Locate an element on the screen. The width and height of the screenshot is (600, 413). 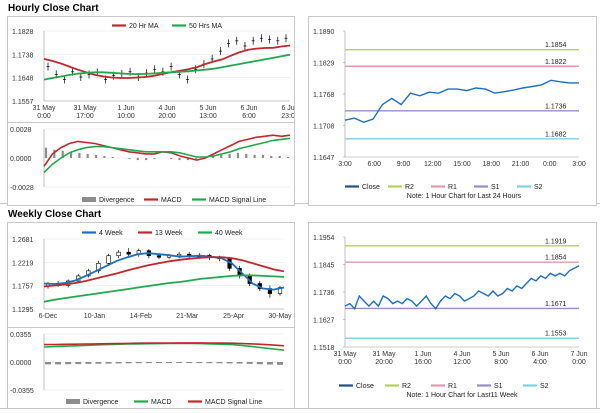
x-tick-label: 18:00 is located at coordinates (491, 164).